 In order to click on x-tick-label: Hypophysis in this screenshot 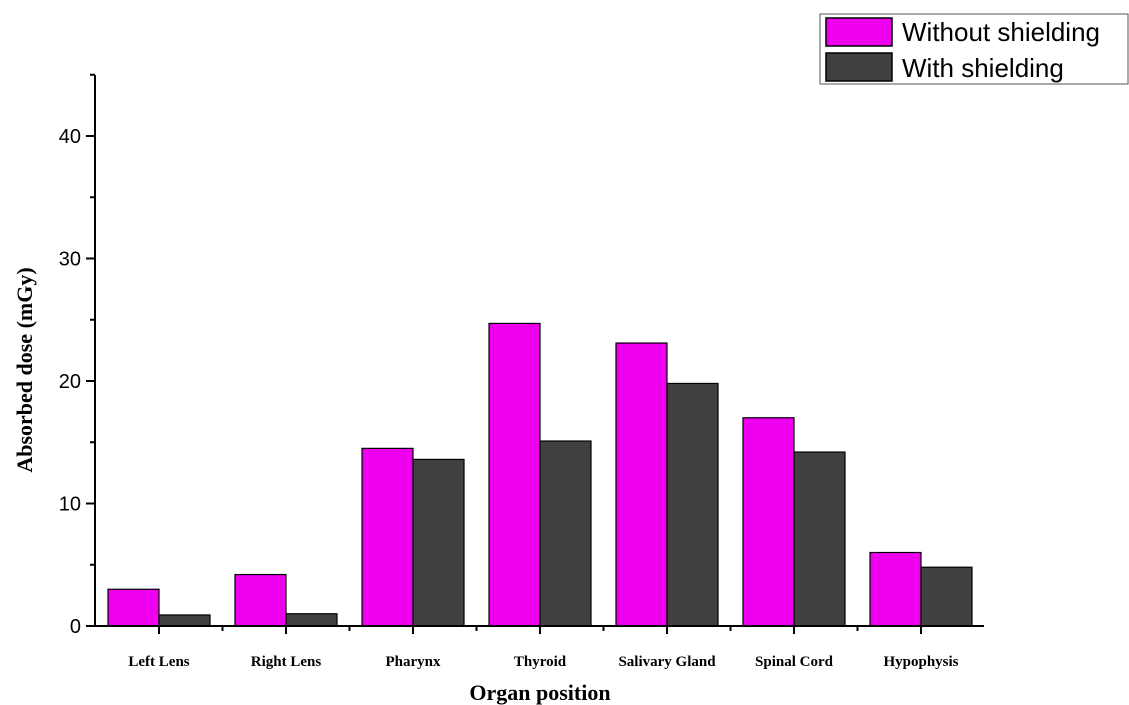, I will do `click(920, 662)`.